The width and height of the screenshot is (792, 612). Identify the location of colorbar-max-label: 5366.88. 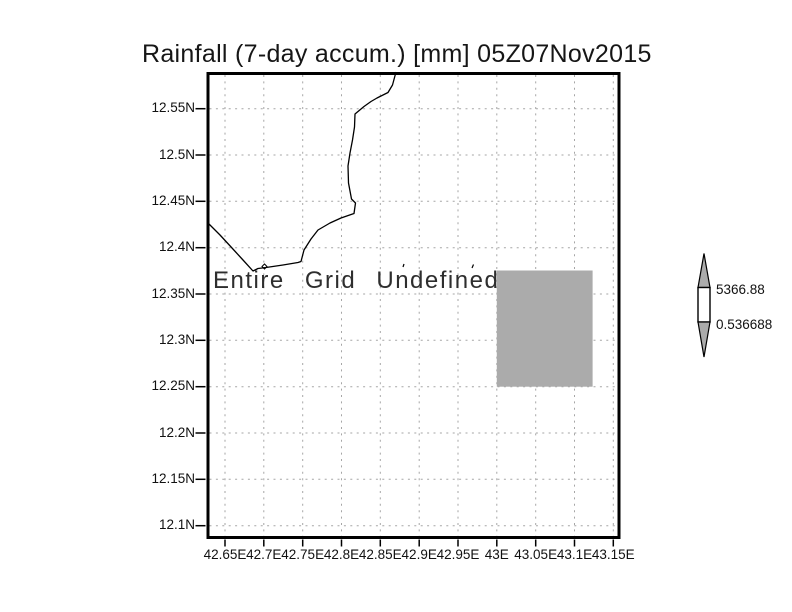
(740, 289).